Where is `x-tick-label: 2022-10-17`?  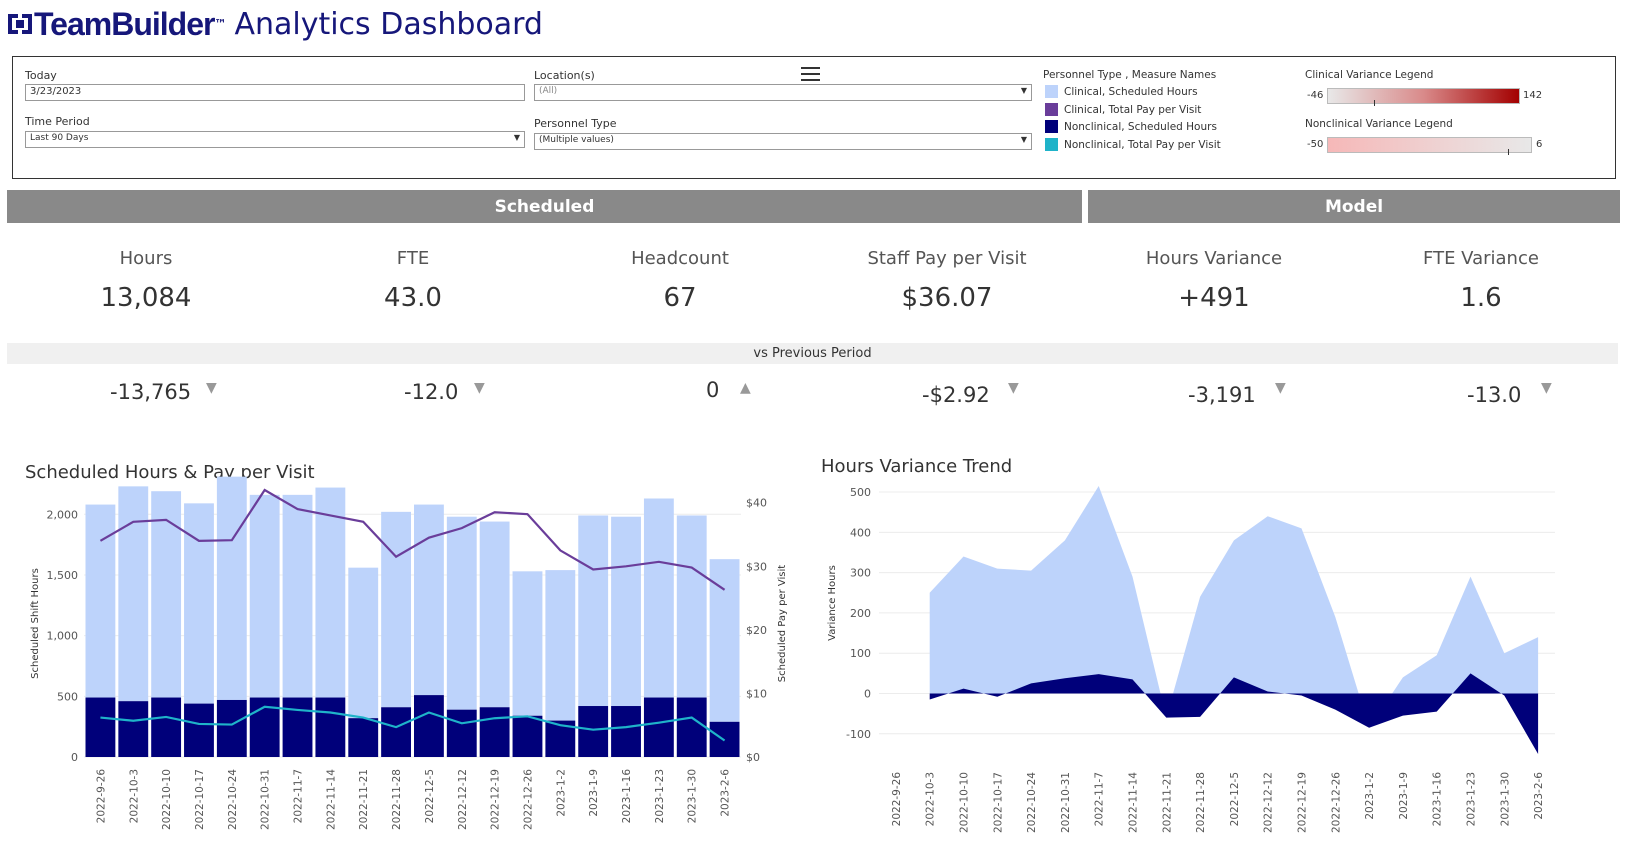
x-tick-label: 2022-10-17 is located at coordinates (998, 802).